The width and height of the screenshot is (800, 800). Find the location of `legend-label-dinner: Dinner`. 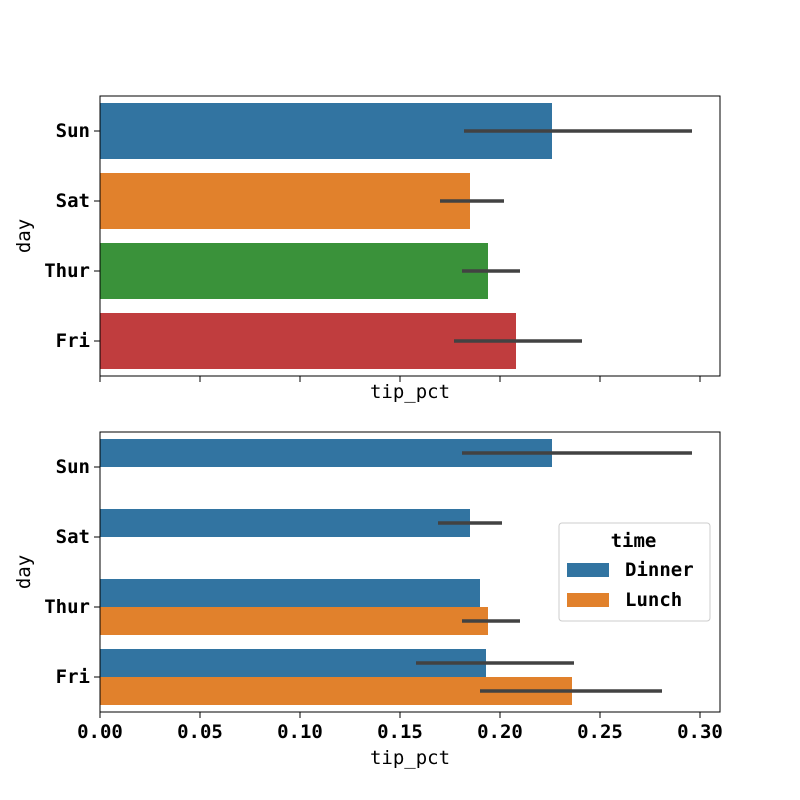

legend-label-dinner: Dinner is located at coordinates (659, 570).